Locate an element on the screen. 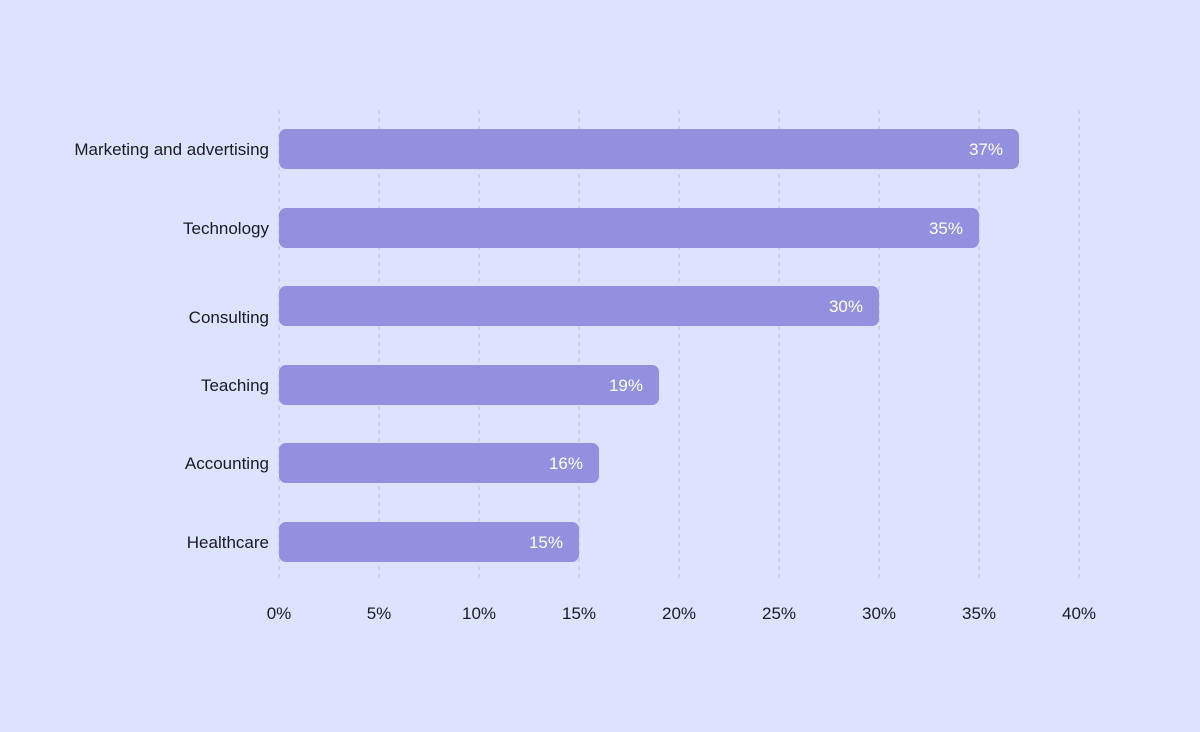  value-label: 19% is located at coordinates (626, 385).